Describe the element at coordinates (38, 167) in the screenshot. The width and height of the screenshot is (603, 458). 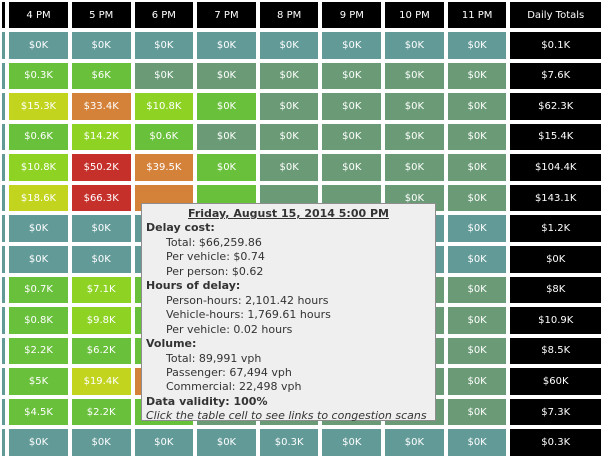
I see `cost-cell-4pm: $10.8K` at that location.